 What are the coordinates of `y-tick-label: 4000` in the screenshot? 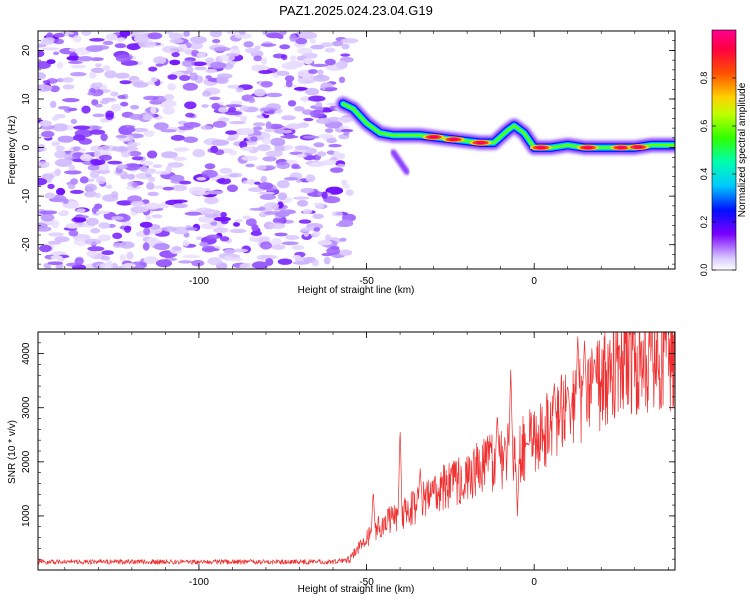 It's located at (26, 353).